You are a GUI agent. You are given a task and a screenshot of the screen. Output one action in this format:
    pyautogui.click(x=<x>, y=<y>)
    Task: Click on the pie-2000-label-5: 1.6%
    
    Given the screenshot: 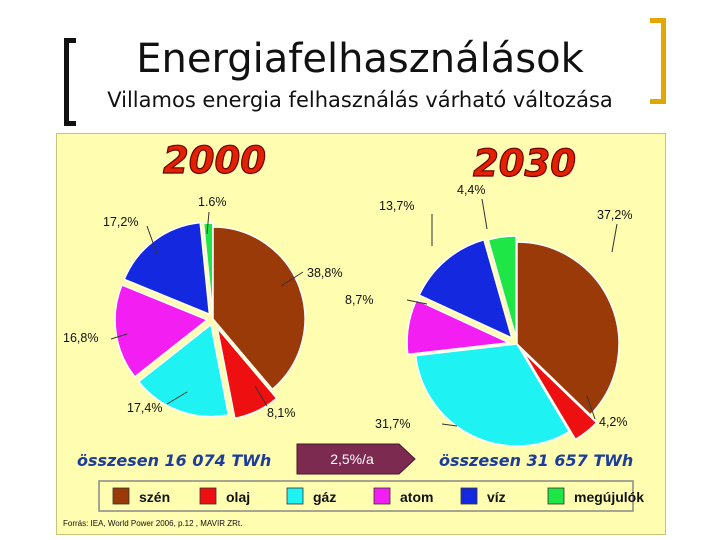 What is the action you would take?
    pyautogui.click(x=212, y=202)
    